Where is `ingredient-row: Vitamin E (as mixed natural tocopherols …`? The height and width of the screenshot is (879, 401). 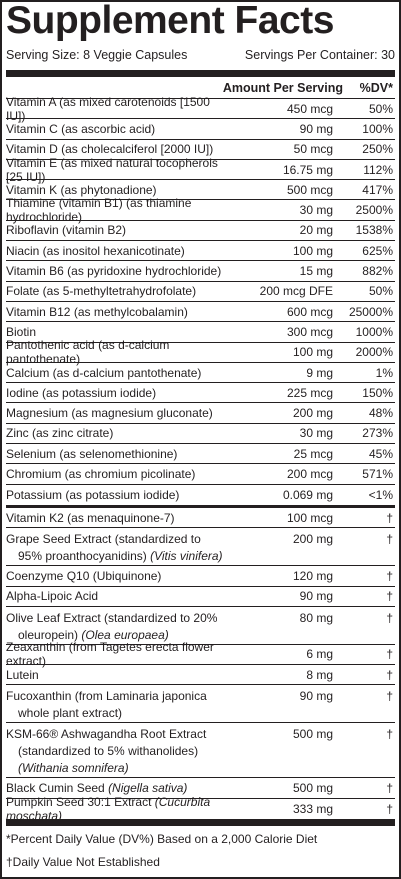
ingredient-row: Vitamin E (as mixed natural tocopherols … is located at coordinates (200, 170).